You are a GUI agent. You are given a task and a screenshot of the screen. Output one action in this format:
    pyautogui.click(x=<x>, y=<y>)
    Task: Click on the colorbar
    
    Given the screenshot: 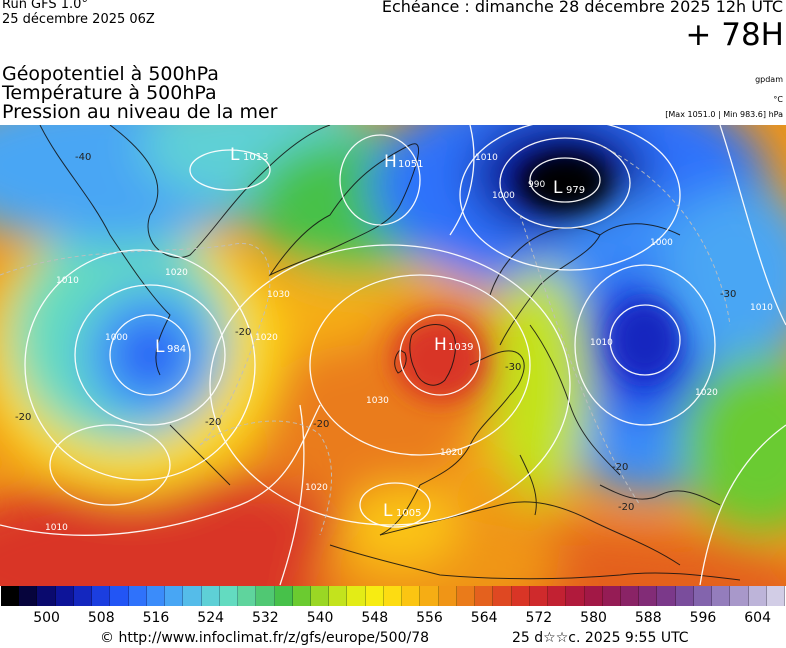 What is the action you would take?
    pyautogui.click(x=393, y=596)
    